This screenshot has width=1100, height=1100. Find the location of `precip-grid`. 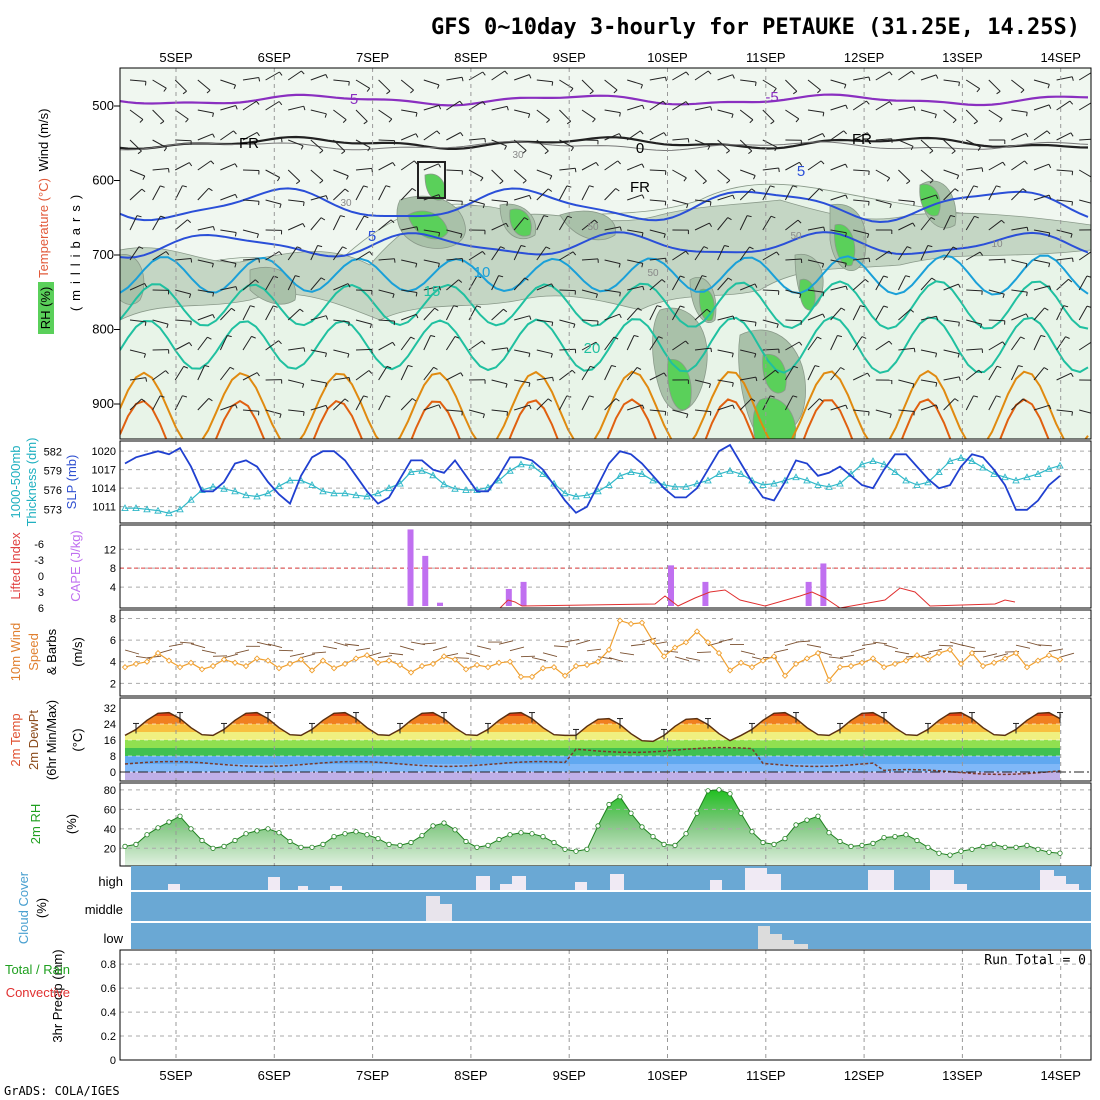

precip-grid is located at coordinates (605, 1005).